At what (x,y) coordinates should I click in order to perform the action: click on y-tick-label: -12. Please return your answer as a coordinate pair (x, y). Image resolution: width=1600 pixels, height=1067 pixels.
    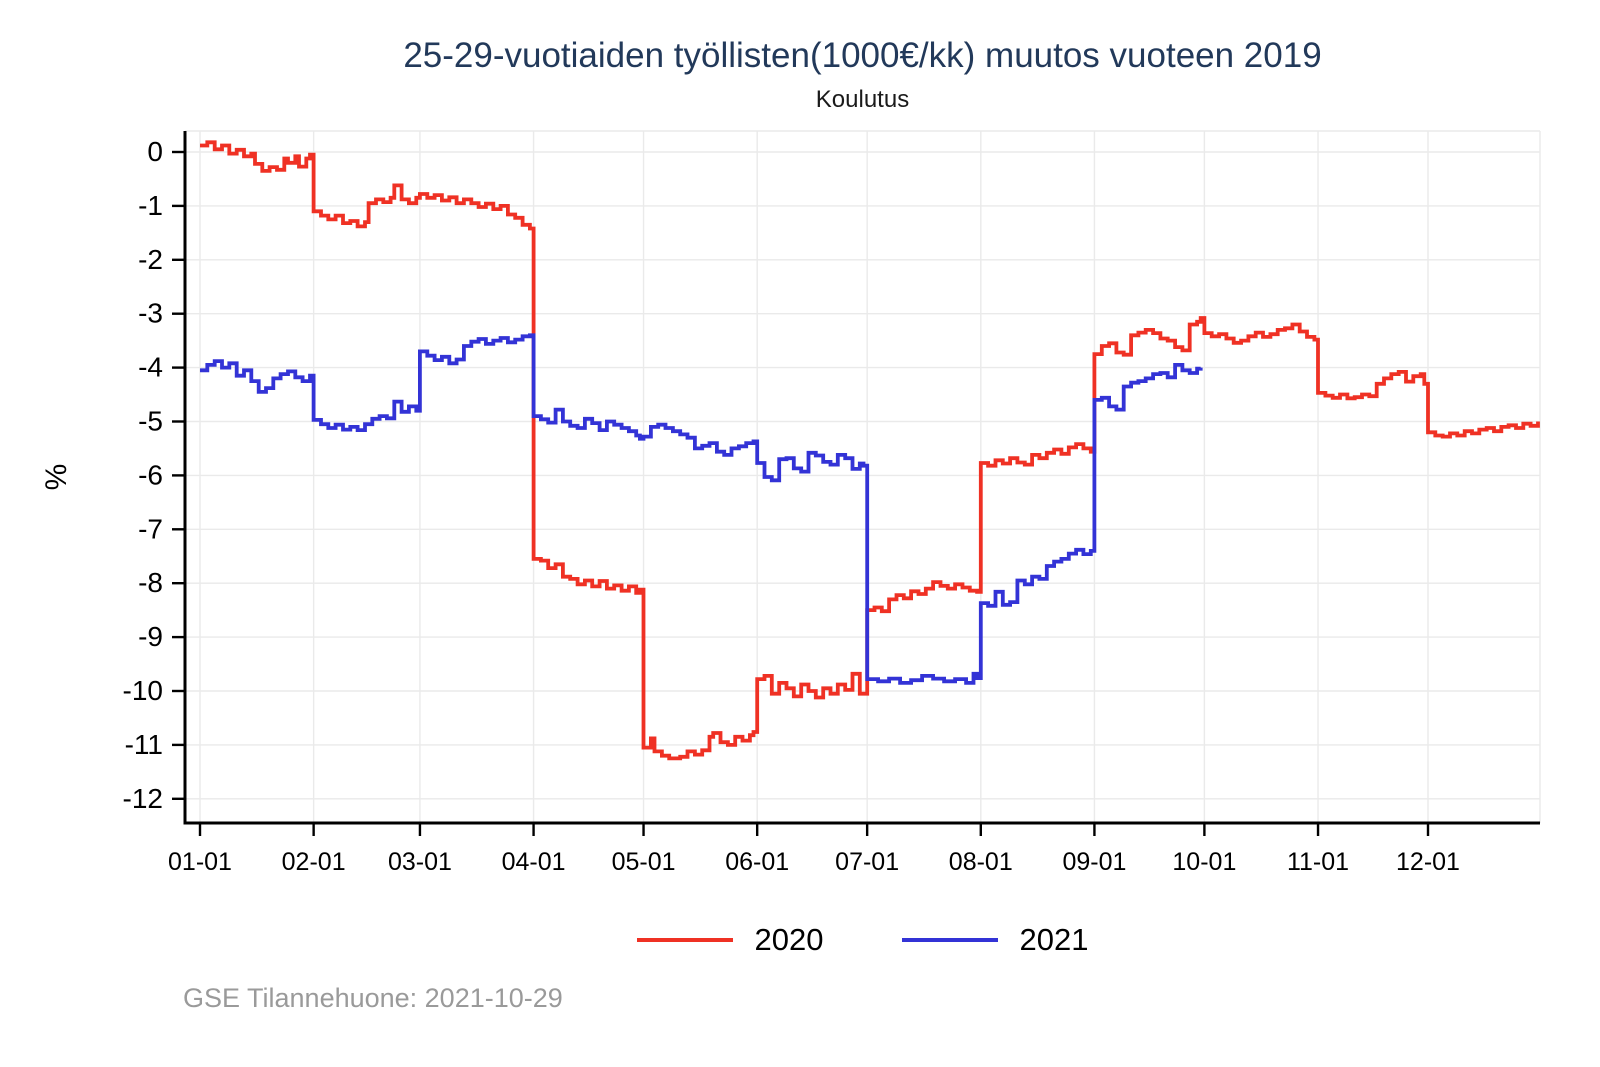
    Looking at the image, I should click on (143, 798).